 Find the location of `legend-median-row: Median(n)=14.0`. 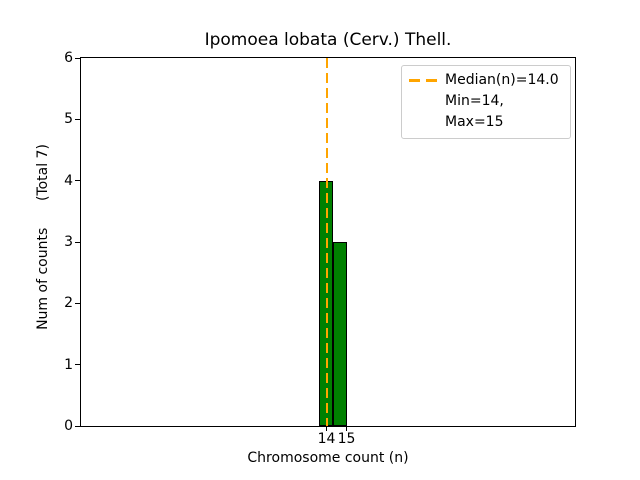

legend-median-row: Median(n)=14.0 is located at coordinates (485, 80).